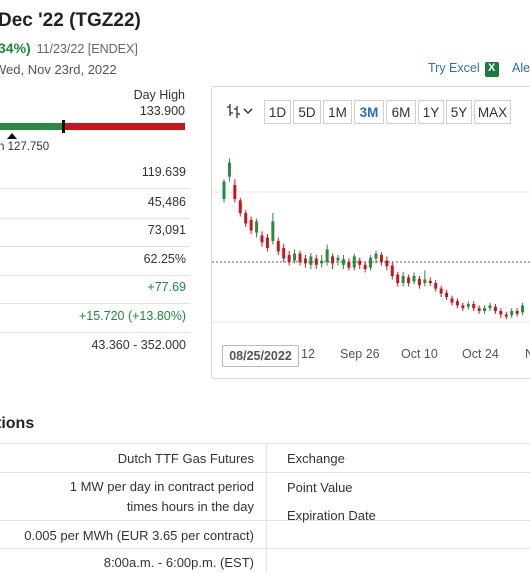 This screenshot has height=573, width=530. Describe the element at coordinates (360, 354) in the screenshot. I see `x-axis-tick: Sep 26` at that location.